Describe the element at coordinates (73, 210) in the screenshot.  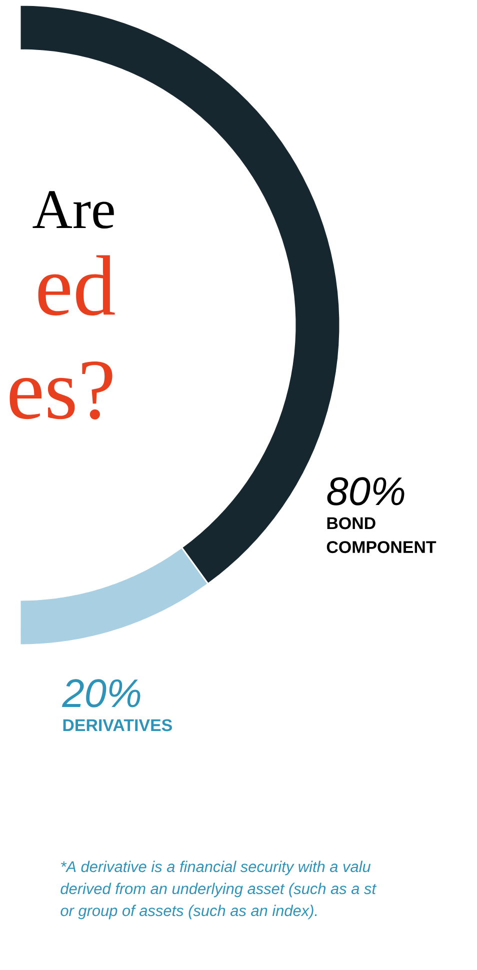
I see `text: Are` at that location.